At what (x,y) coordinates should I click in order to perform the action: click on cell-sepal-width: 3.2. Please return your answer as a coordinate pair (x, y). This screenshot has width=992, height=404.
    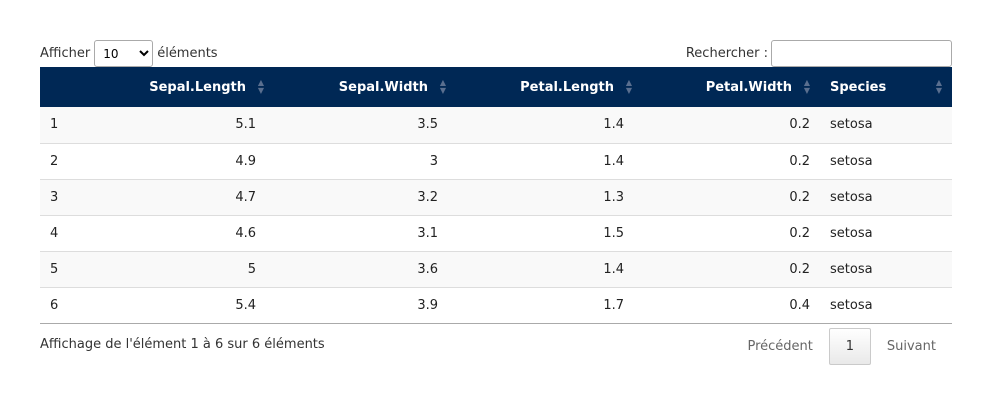
    Looking at the image, I should click on (365, 196).